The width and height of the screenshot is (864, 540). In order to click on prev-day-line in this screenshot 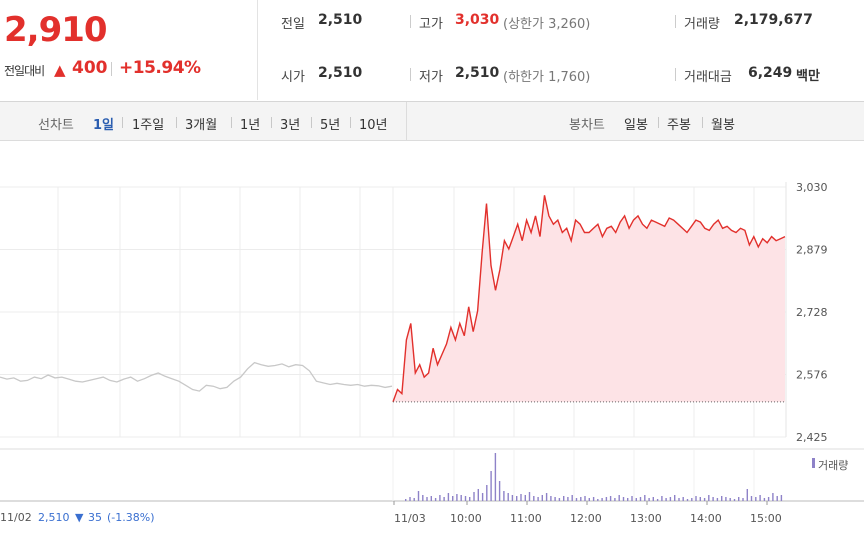, I will do `click(196, 376)`.